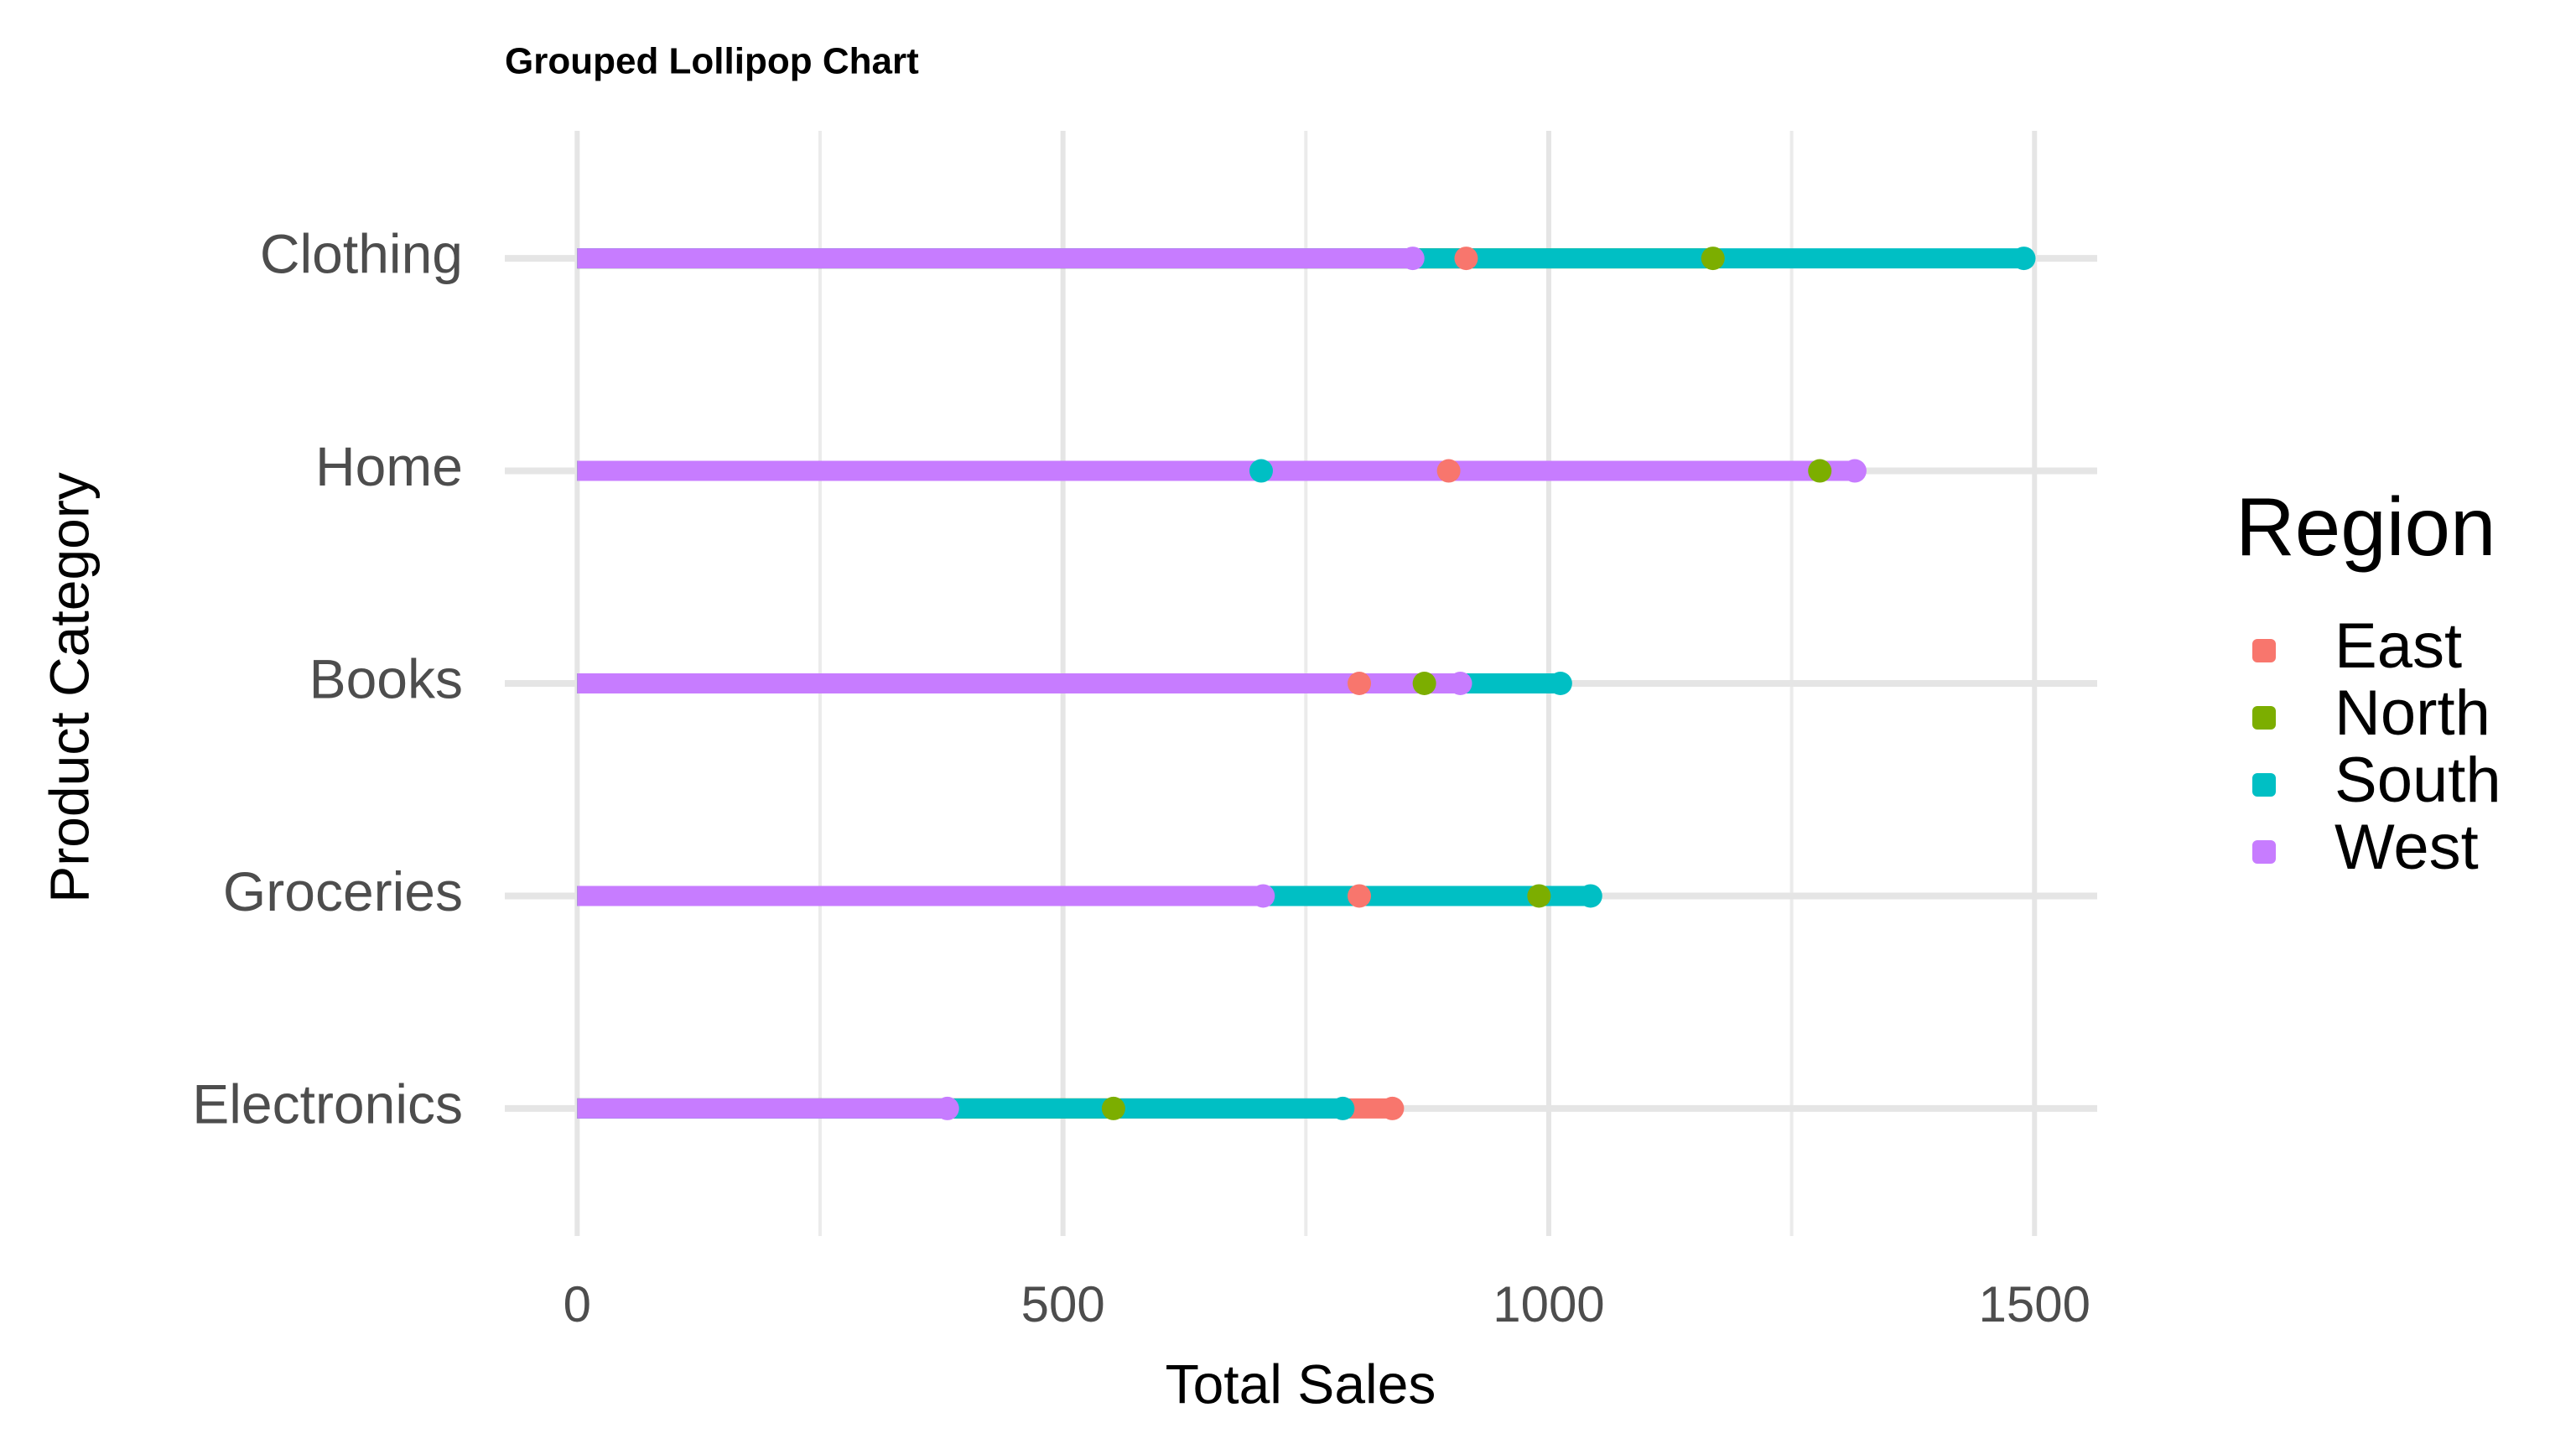  Describe the element at coordinates (2417, 780) in the screenshot. I see `legend-label: South` at that location.